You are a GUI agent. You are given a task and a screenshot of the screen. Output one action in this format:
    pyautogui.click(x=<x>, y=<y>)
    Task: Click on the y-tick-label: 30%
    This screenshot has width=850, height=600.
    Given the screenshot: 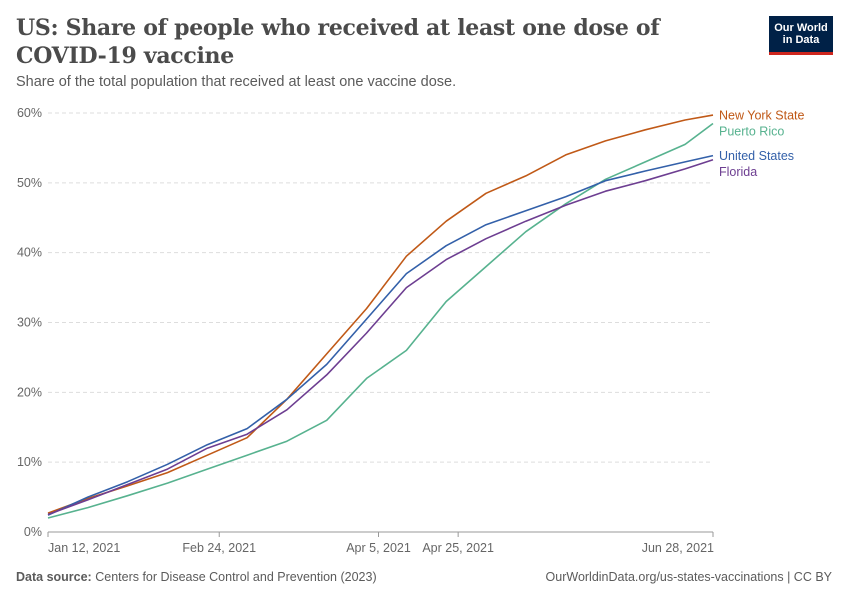 What is the action you would take?
    pyautogui.click(x=29, y=323)
    